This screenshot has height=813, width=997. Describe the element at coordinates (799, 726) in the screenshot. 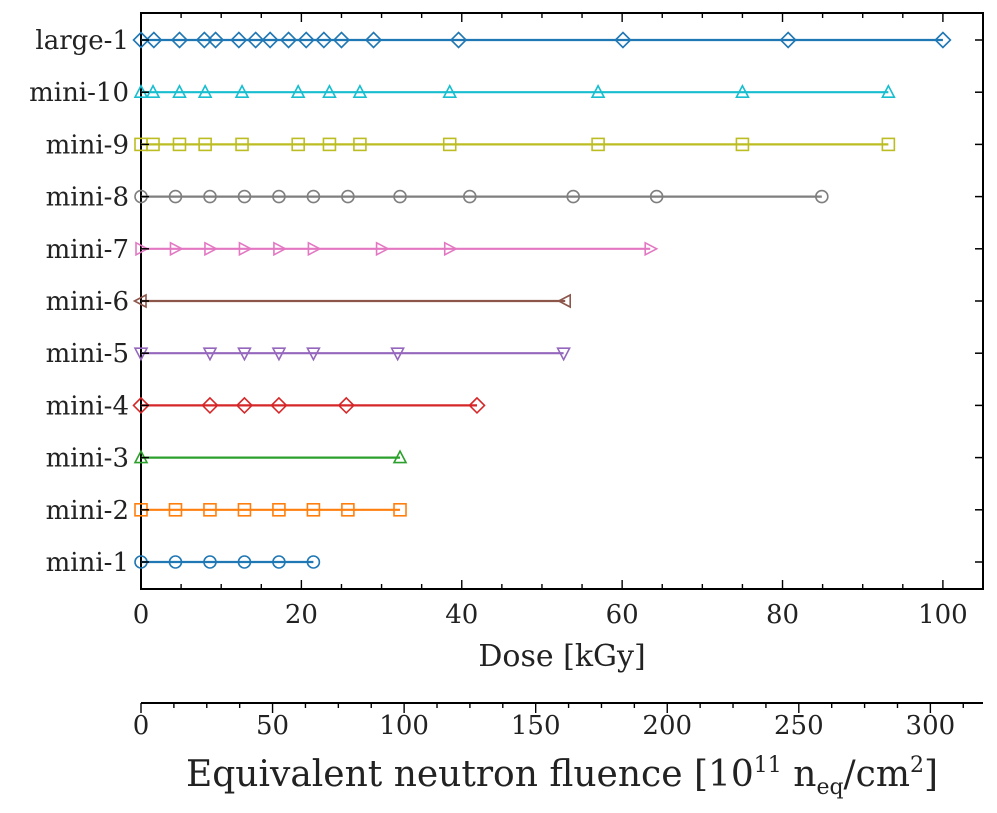

I see `secondary-tick-label: 250` at that location.